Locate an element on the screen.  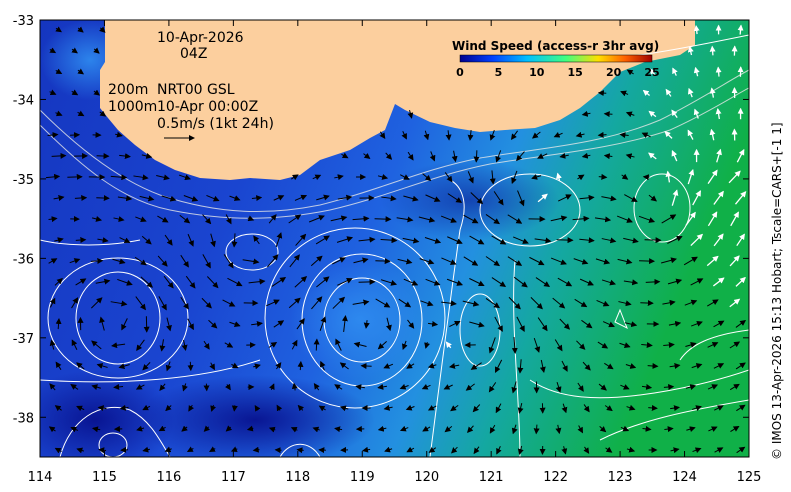
lon-tick-label: 123 is located at coordinates (620, 477).